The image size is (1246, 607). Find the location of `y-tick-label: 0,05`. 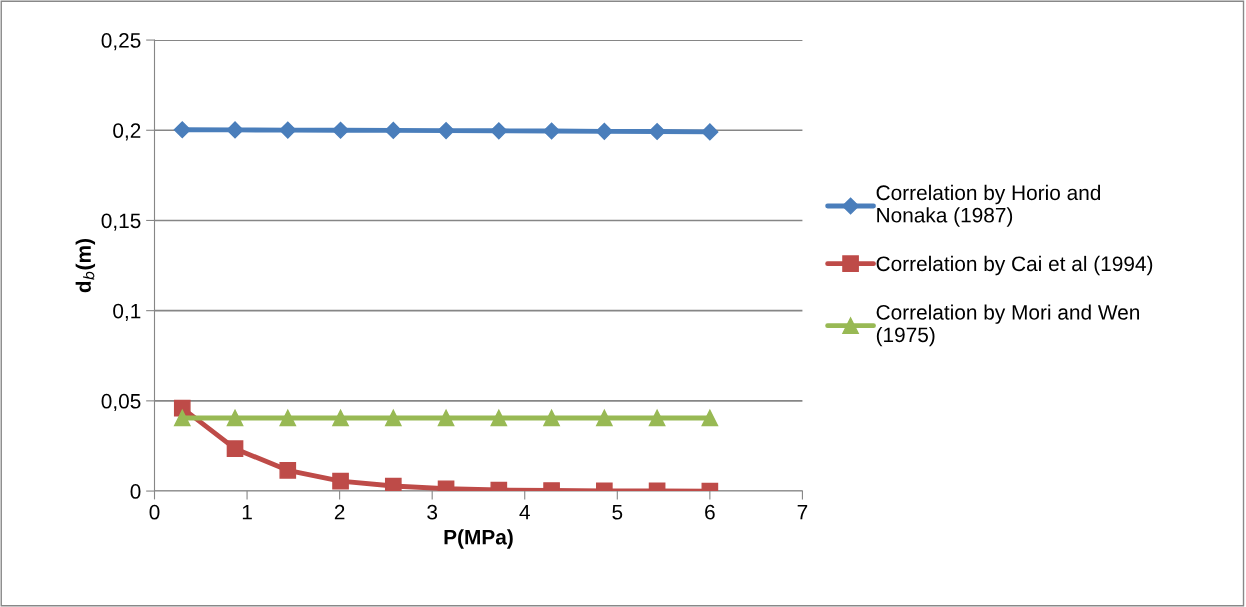

y-tick-label: 0,05 is located at coordinates (121, 402).